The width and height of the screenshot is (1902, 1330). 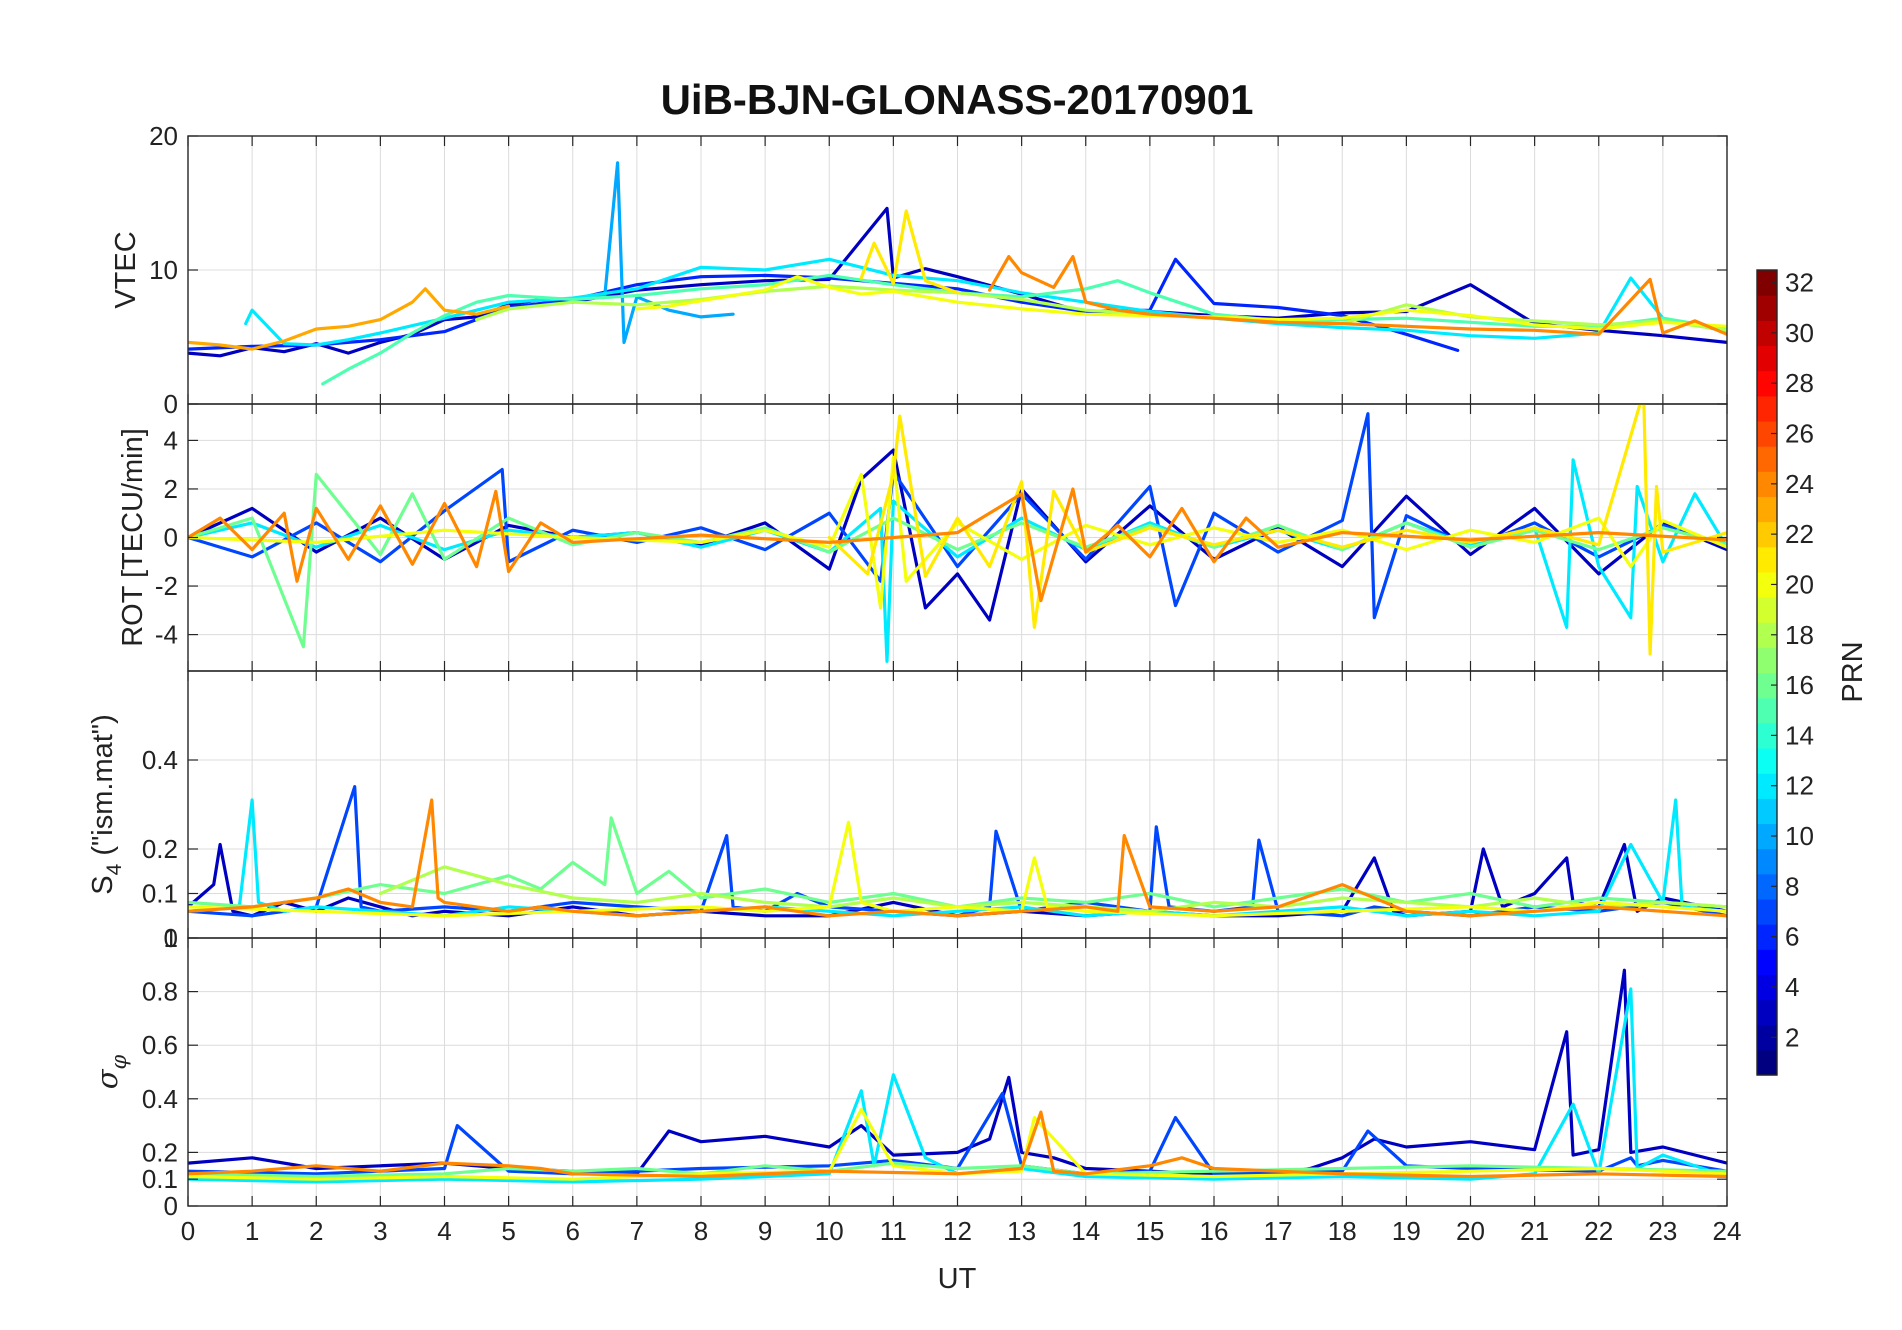 I want to click on colorbar-tick-label: 14, so click(x=1799, y=735).